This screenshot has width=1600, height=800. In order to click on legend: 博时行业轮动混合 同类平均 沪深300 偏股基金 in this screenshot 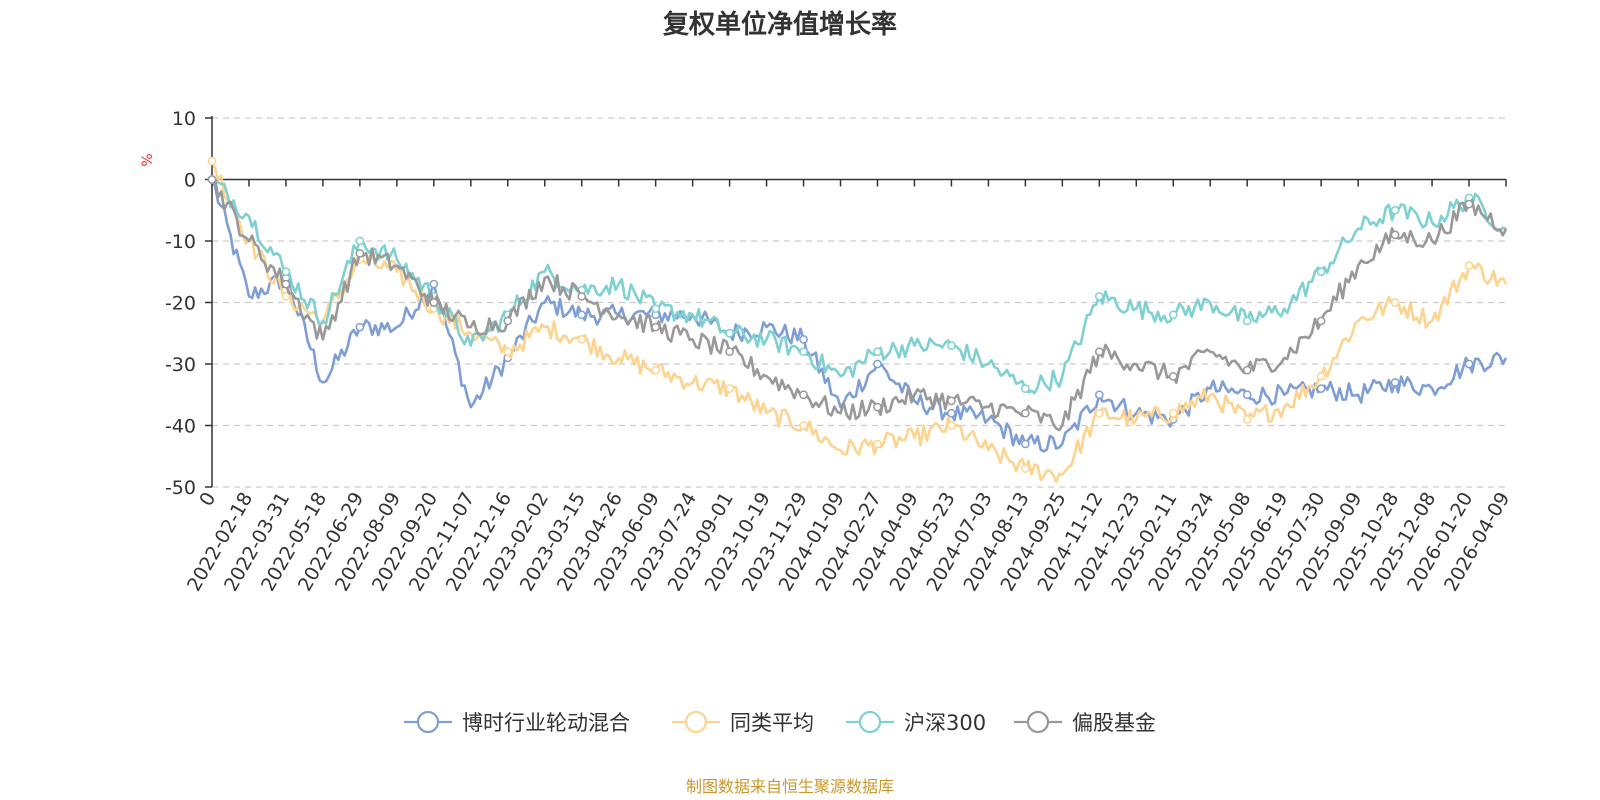, I will do `click(780, 722)`.